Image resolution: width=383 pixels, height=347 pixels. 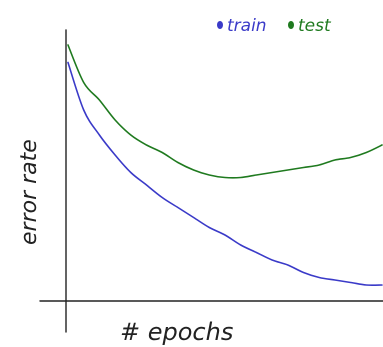 What do you see at coordinates (29, 192) in the screenshot?
I see `y-axis-label: error rate` at bounding box center [29, 192].